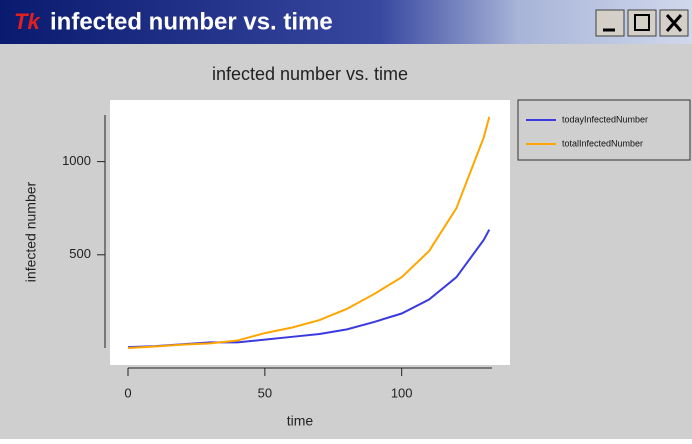 The height and width of the screenshot is (444, 692). Describe the element at coordinates (402, 392) in the screenshot. I see `x-tick-label: 100` at that location.